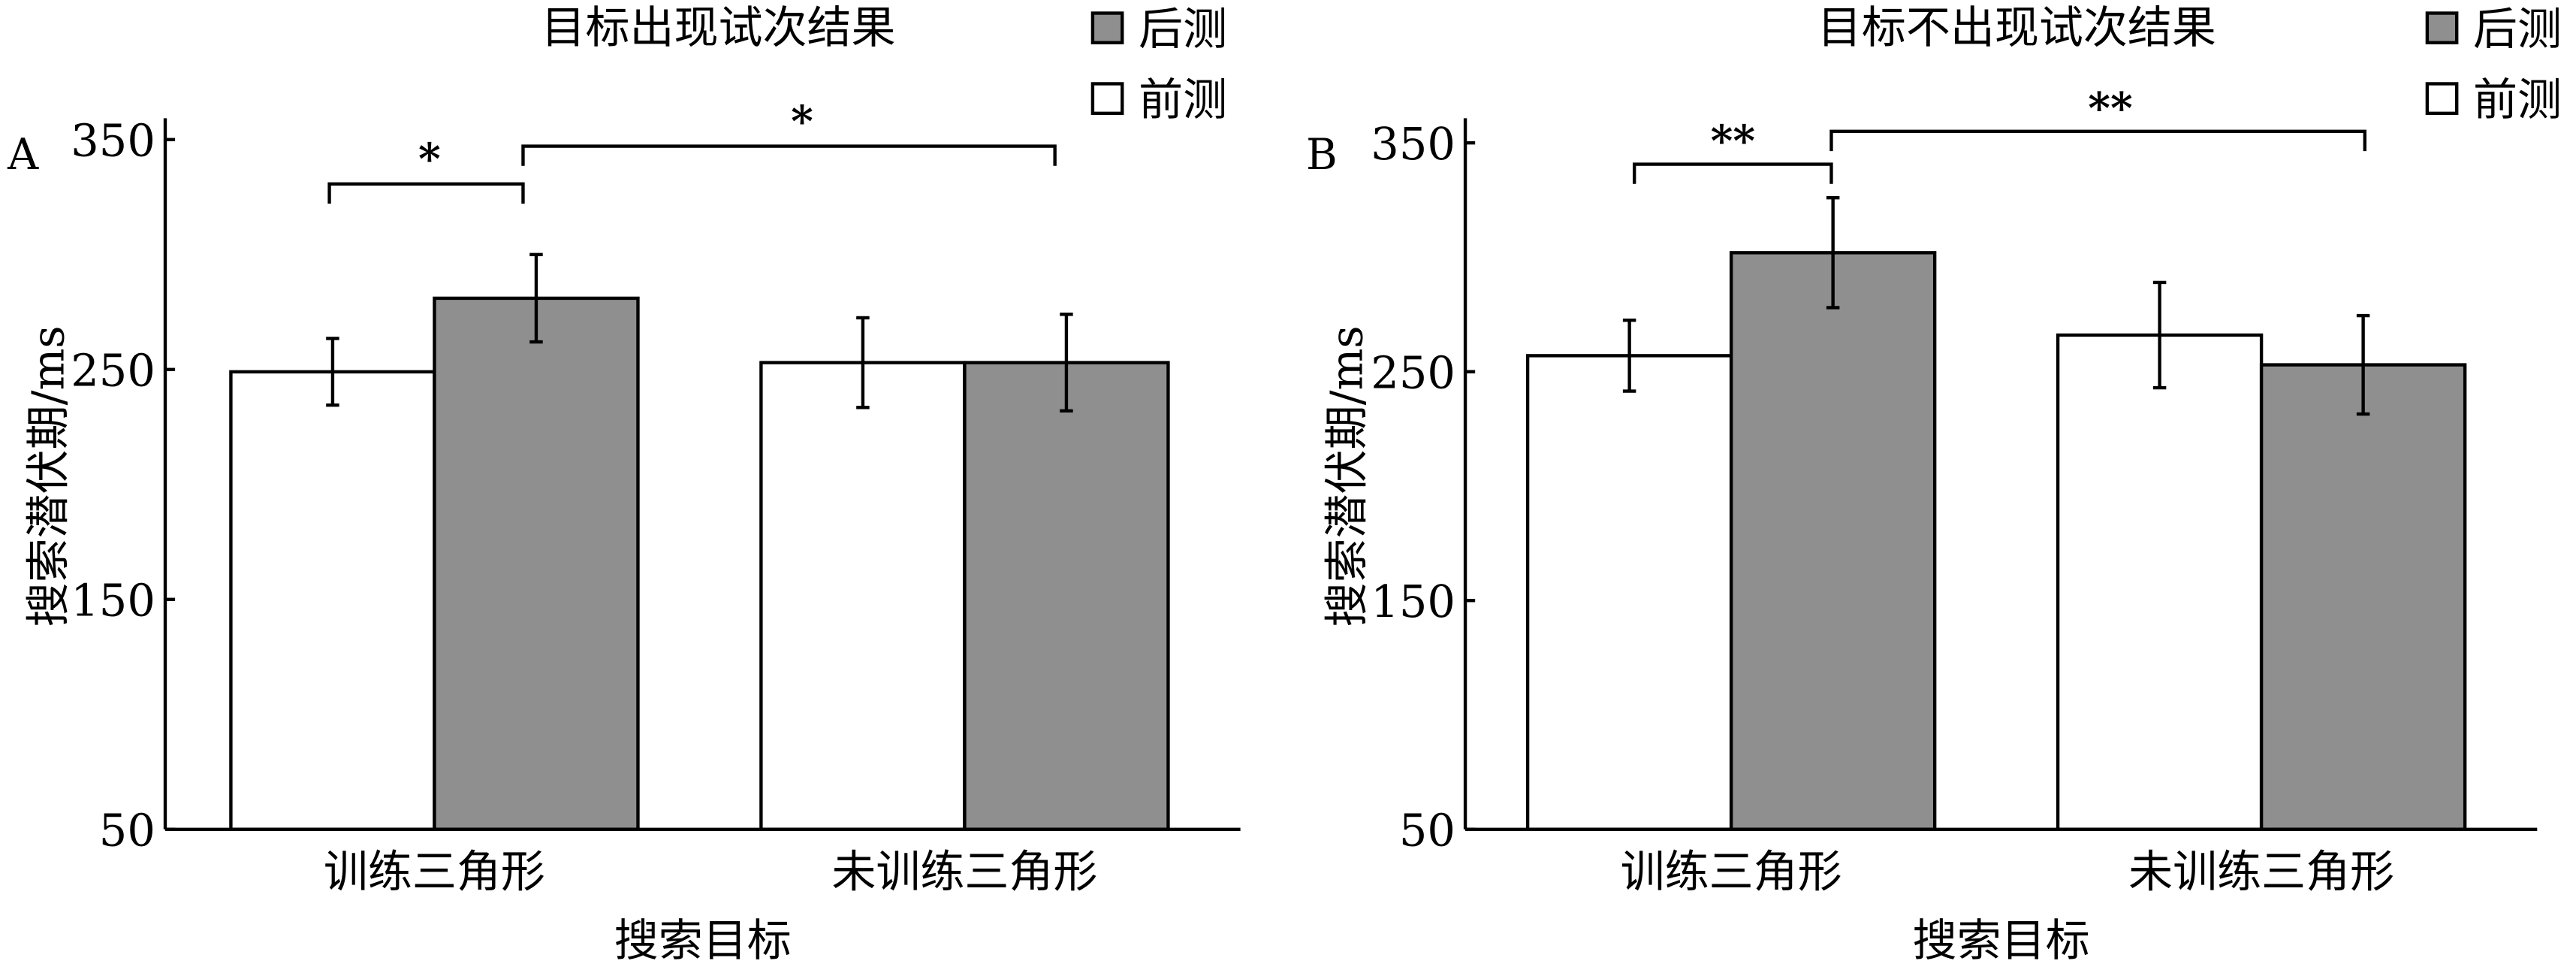  I want to click on panel-label: B, so click(1322, 155).